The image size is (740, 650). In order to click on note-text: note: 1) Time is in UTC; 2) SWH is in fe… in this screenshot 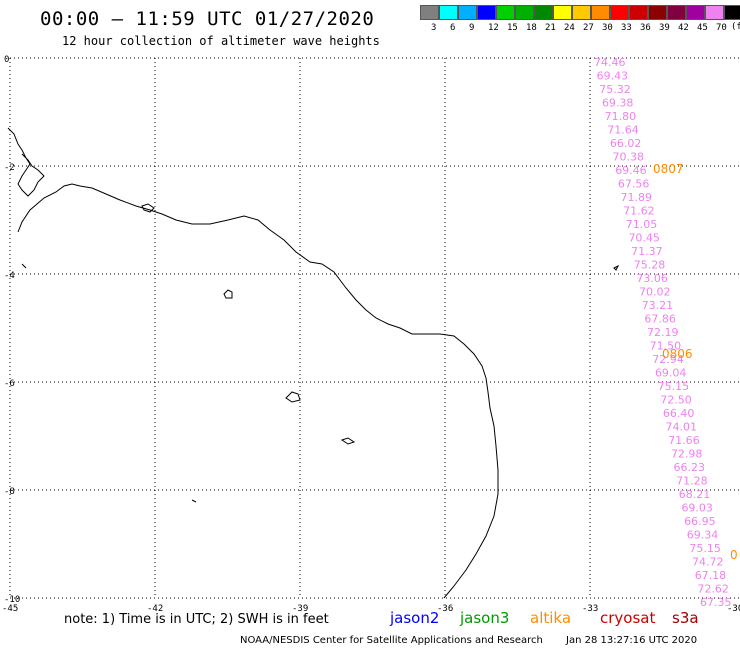, I will do `click(196, 619)`.